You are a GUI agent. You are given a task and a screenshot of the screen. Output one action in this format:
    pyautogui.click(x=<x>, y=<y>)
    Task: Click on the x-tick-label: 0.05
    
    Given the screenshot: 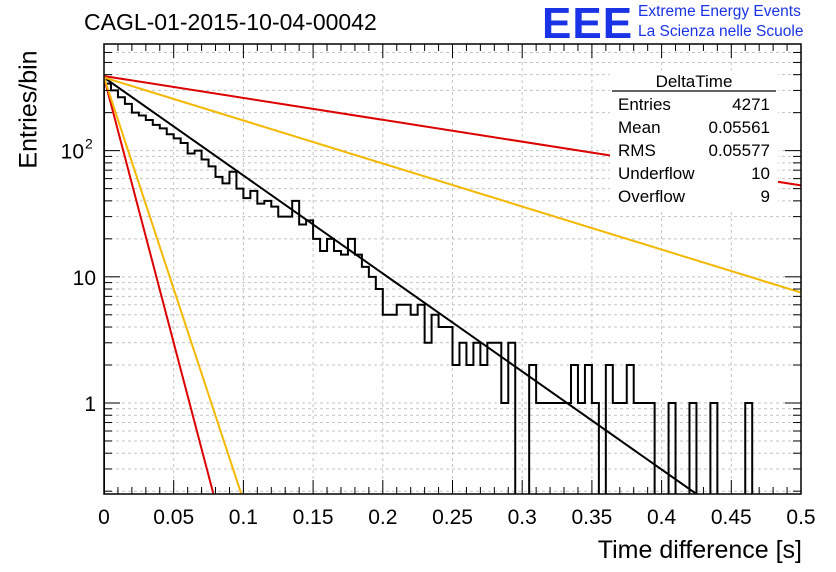 What is the action you would take?
    pyautogui.click(x=173, y=517)
    